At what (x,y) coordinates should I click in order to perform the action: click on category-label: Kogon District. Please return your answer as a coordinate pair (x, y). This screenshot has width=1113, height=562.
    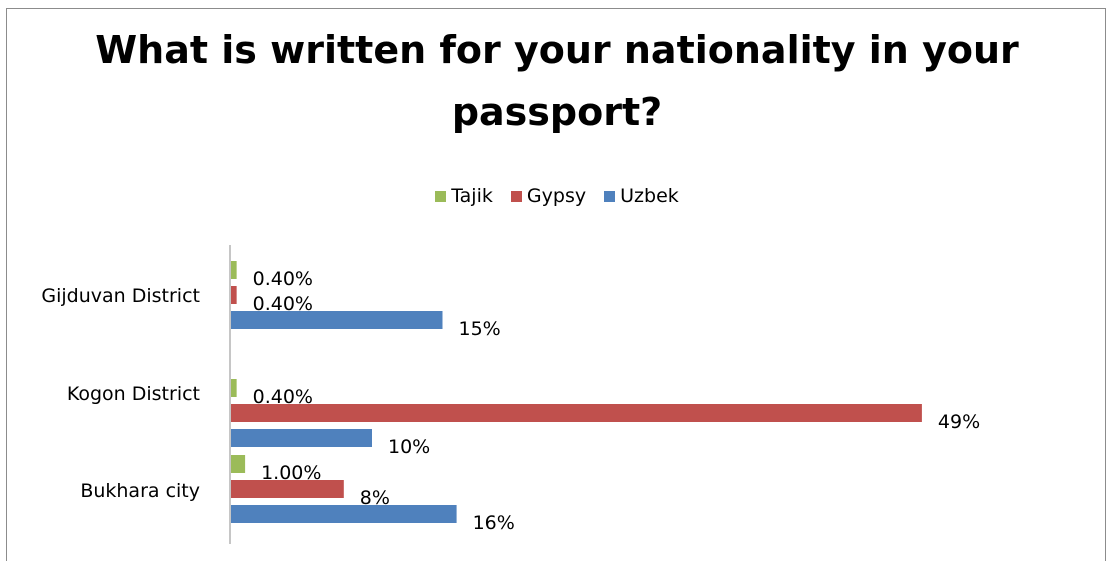
    Looking at the image, I should click on (133, 394).